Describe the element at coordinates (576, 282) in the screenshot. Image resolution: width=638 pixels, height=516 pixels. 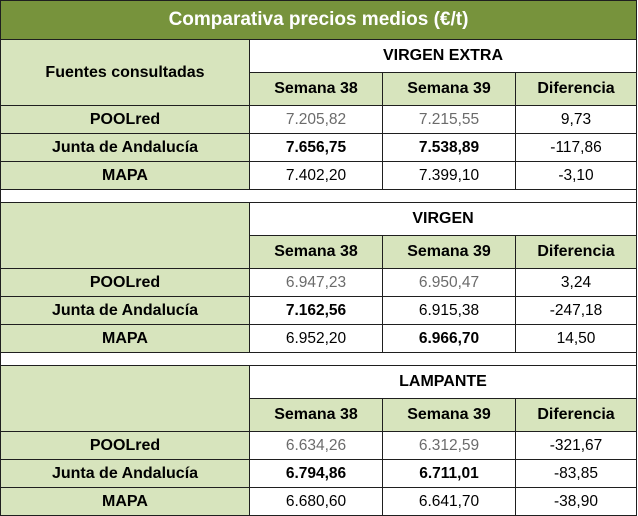
I see `difference-cell: 3,24` at that location.